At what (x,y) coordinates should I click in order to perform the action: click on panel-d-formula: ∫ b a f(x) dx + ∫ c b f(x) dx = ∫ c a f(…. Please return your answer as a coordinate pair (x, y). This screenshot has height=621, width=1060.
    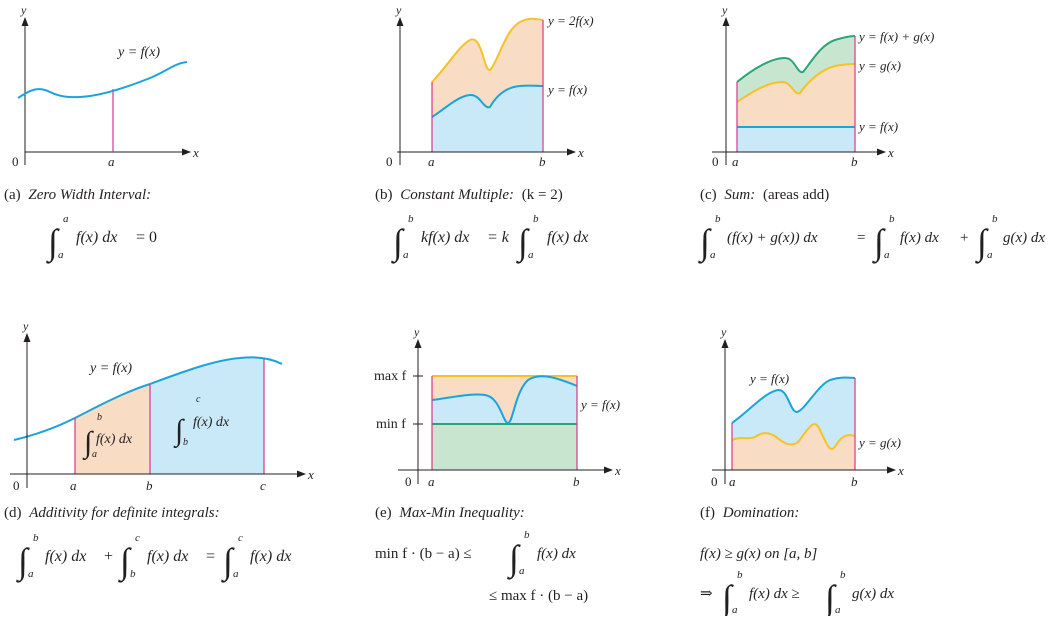
    Looking at the image, I should click on (153, 557).